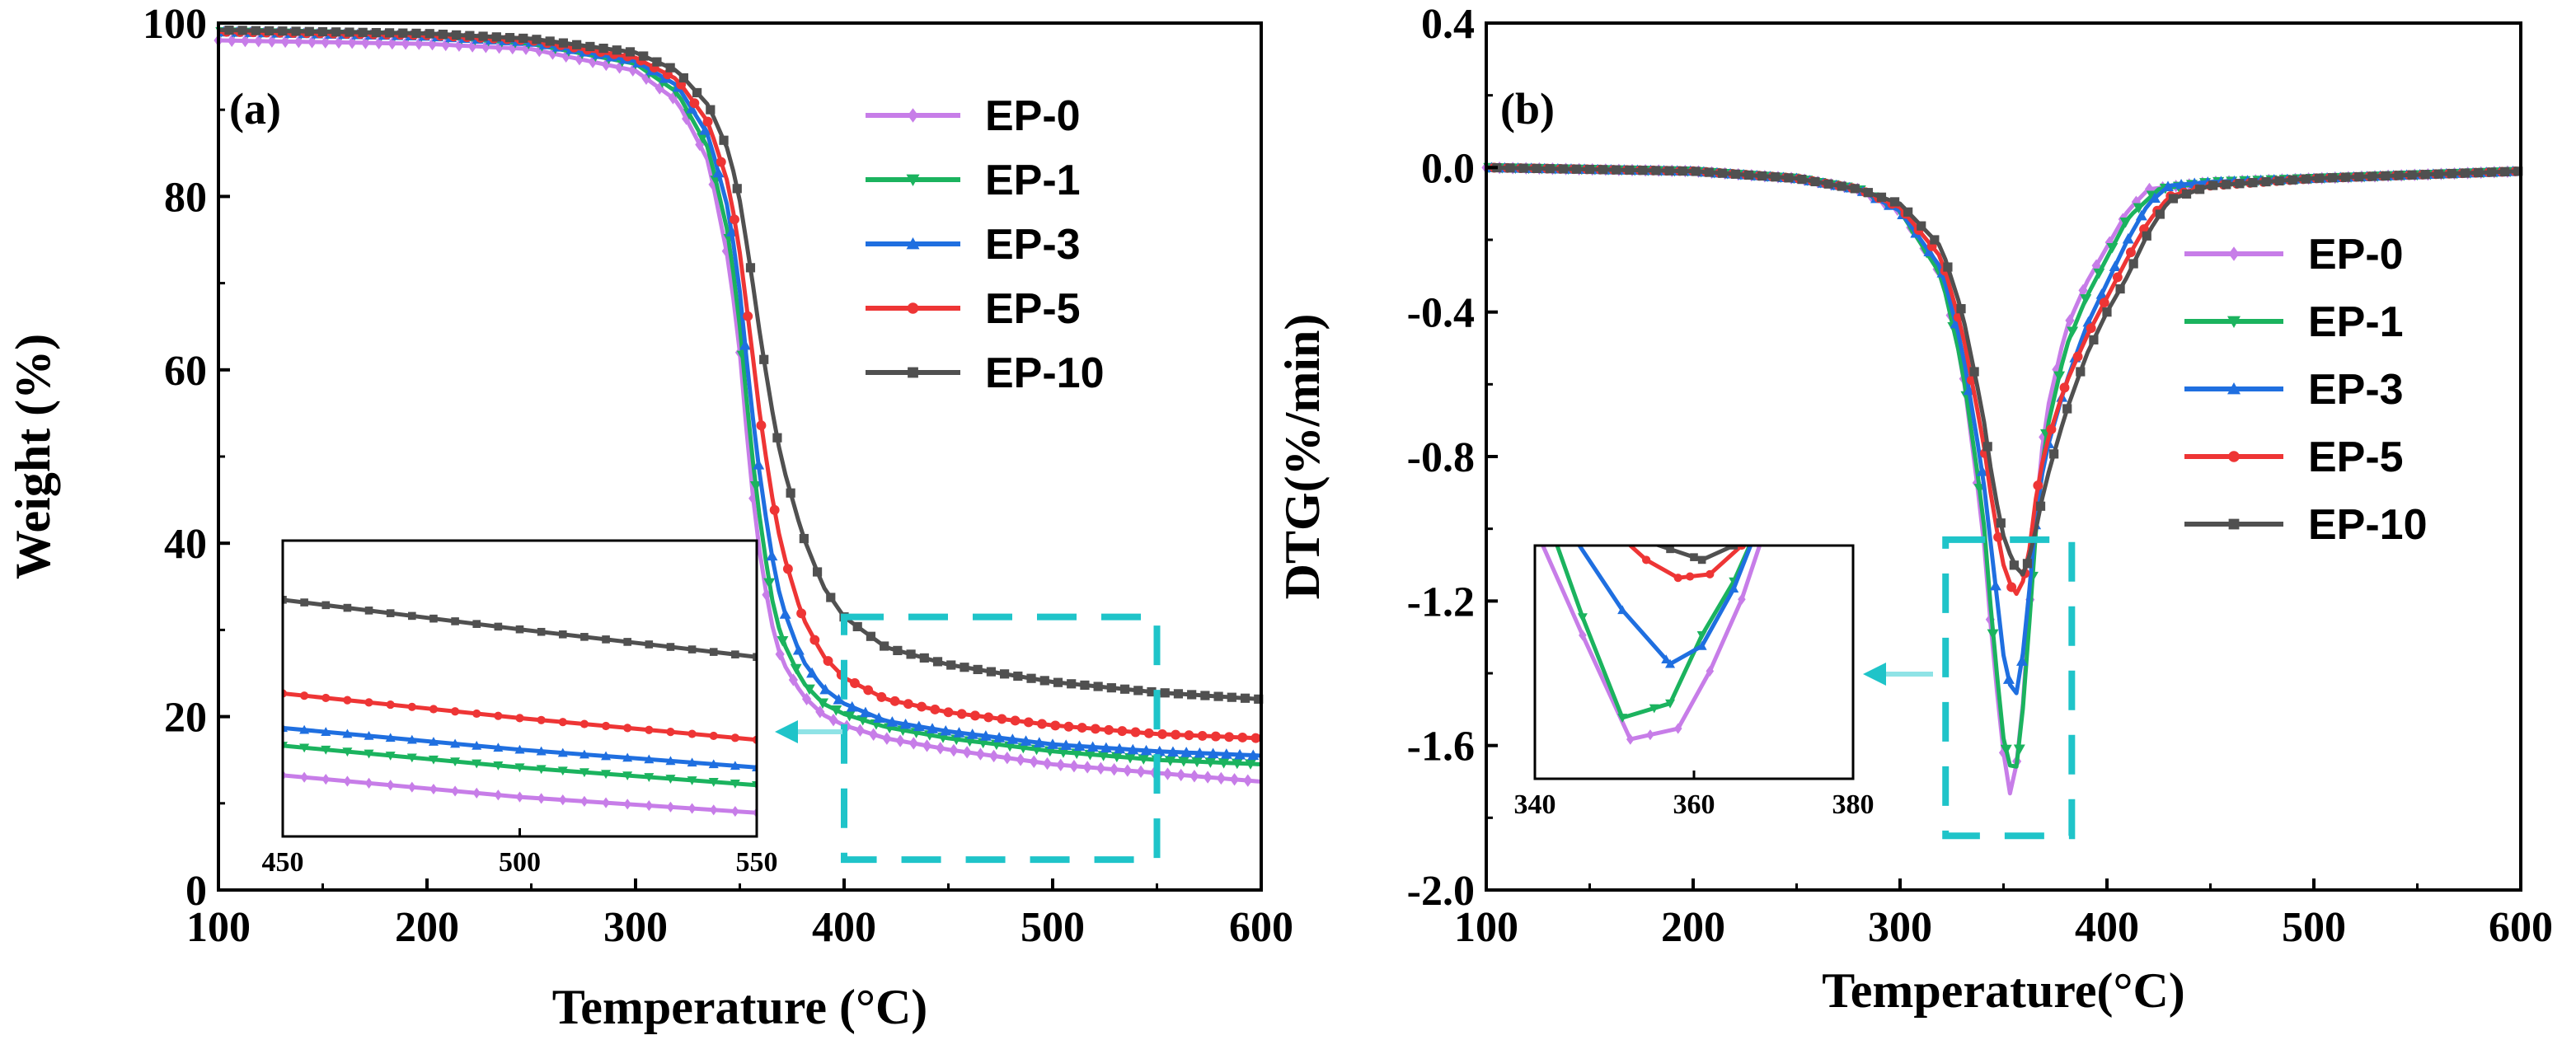 The height and width of the screenshot is (1054, 2576). Describe the element at coordinates (1448, 168) in the screenshot. I see `y-tick-label: 0.0` at that location.